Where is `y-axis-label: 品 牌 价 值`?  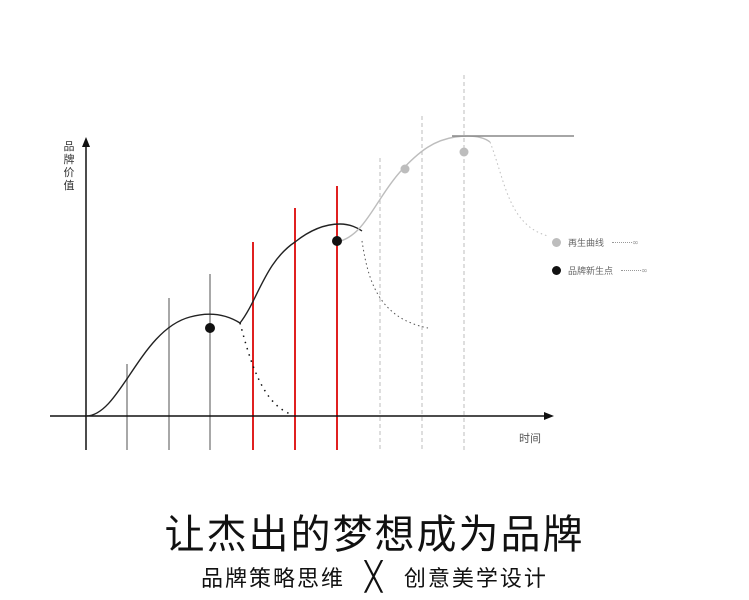
y-axis-label: 品 牌 价 值 is located at coordinates (69, 166).